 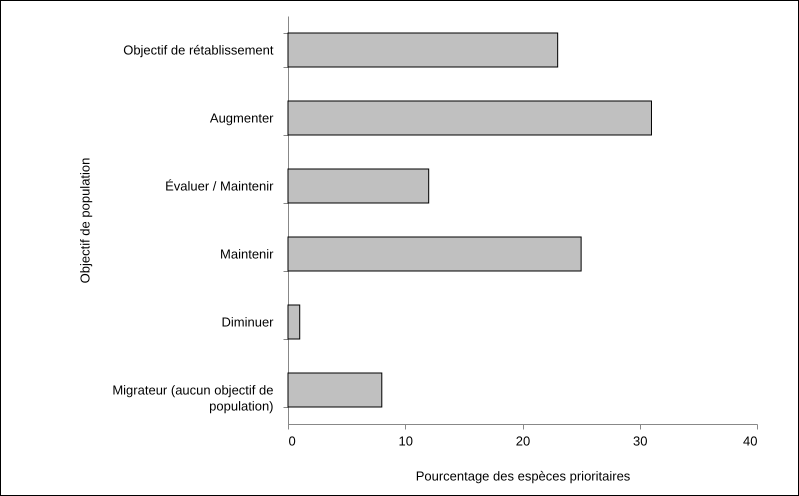 What do you see at coordinates (84, 221) in the screenshot?
I see `y-axis-title: Objectif de population` at bounding box center [84, 221].